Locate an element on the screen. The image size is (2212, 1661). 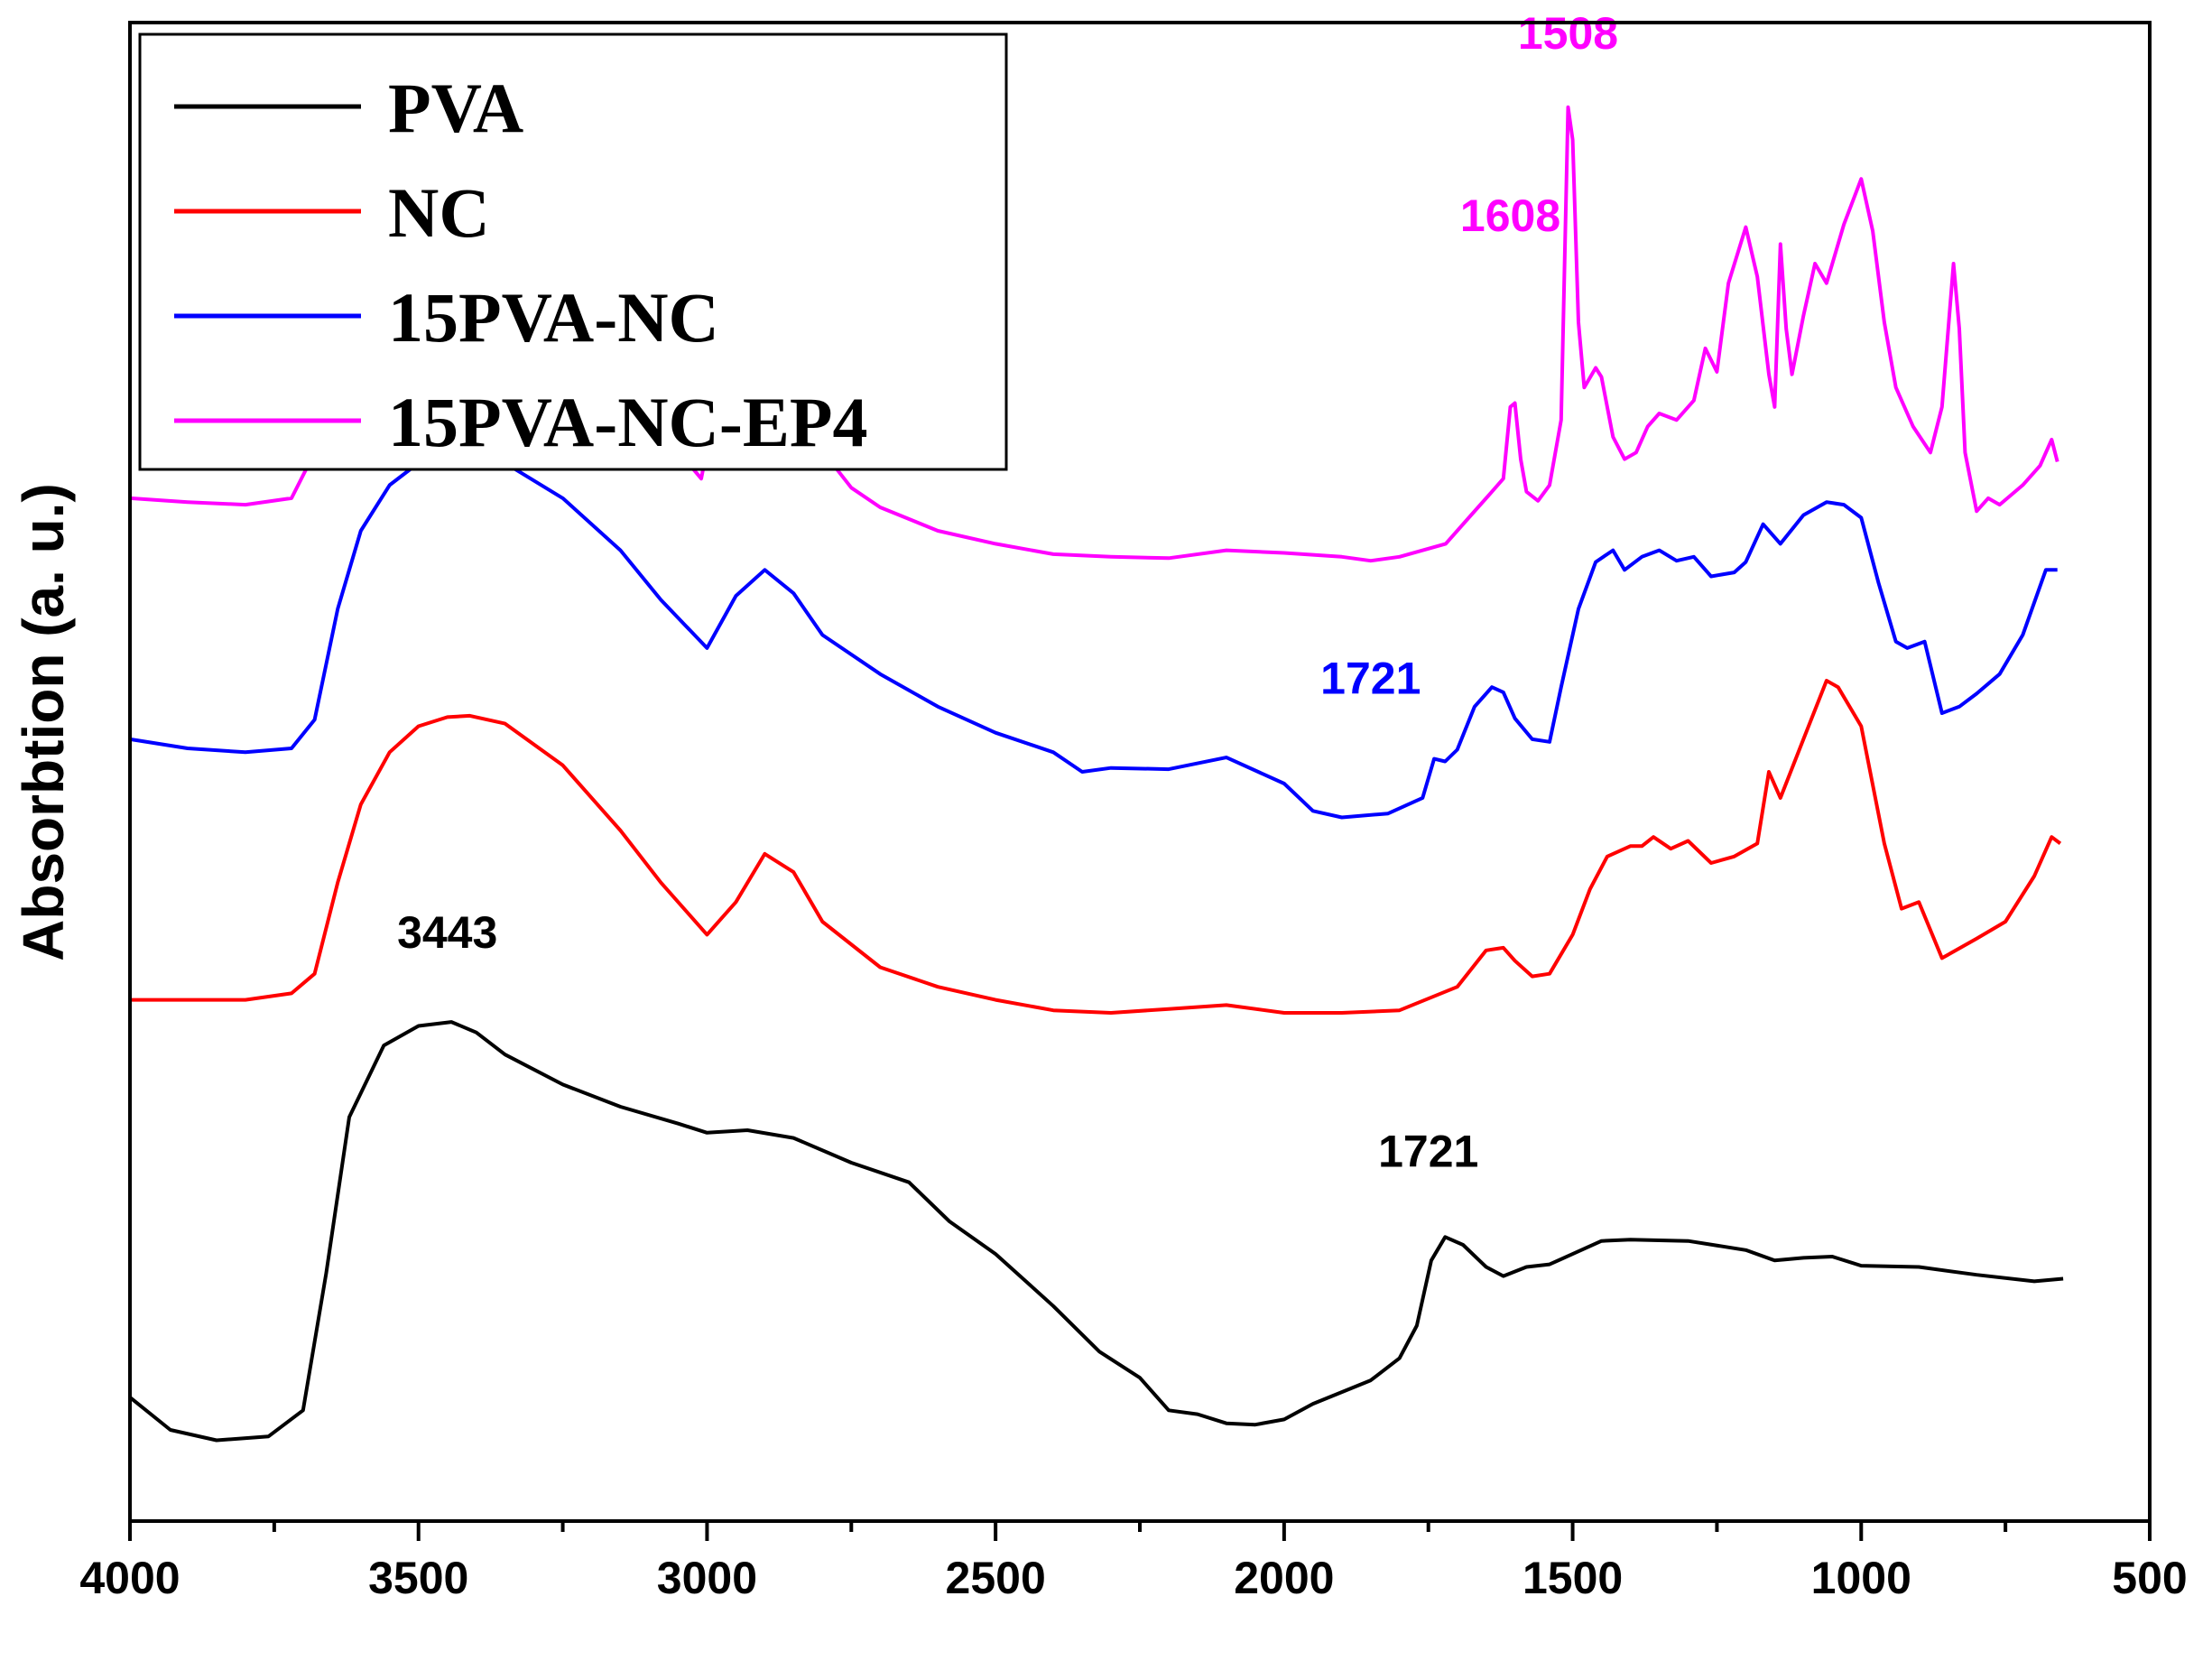
legend: PVA NC 15PVA-NC 15PVA-NC-EP4 is located at coordinates (573, 251).